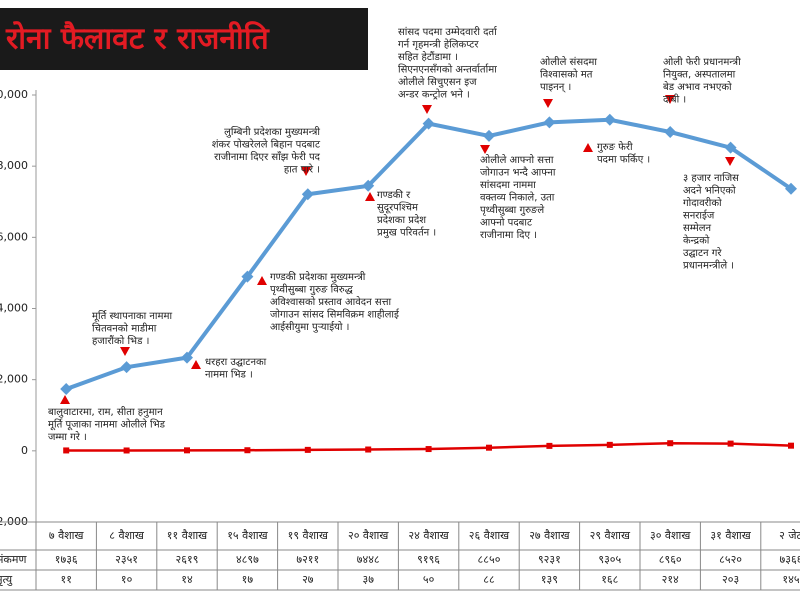 The width and height of the screenshot is (800, 604). What do you see at coordinates (711, 178) in the screenshot?
I see `annotation: ३ हजार नाजिस` at bounding box center [711, 178].